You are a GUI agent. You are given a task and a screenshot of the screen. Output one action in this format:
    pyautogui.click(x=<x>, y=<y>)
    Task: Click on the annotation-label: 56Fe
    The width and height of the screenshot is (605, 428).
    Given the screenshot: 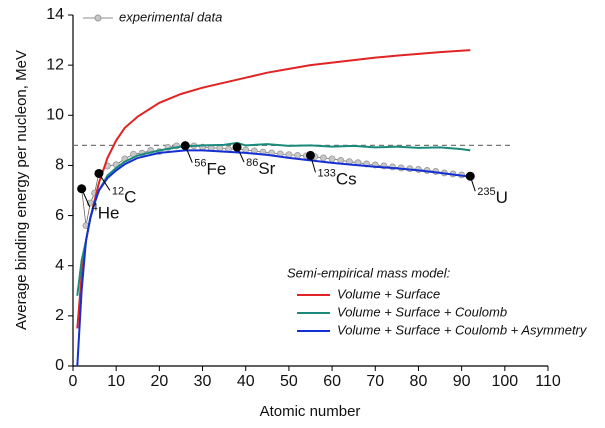 What is the action you would take?
    pyautogui.click(x=210, y=169)
    